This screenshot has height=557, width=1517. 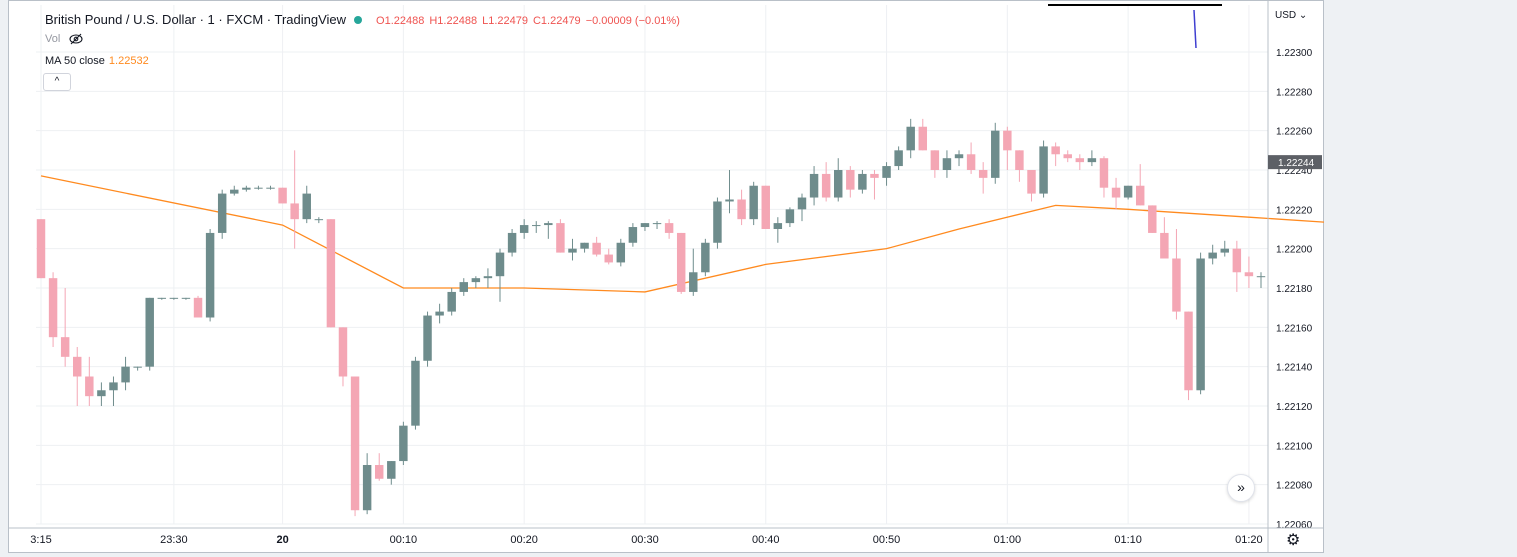 I want to click on gear-icon: ⚙, so click(x=1293, y=540).